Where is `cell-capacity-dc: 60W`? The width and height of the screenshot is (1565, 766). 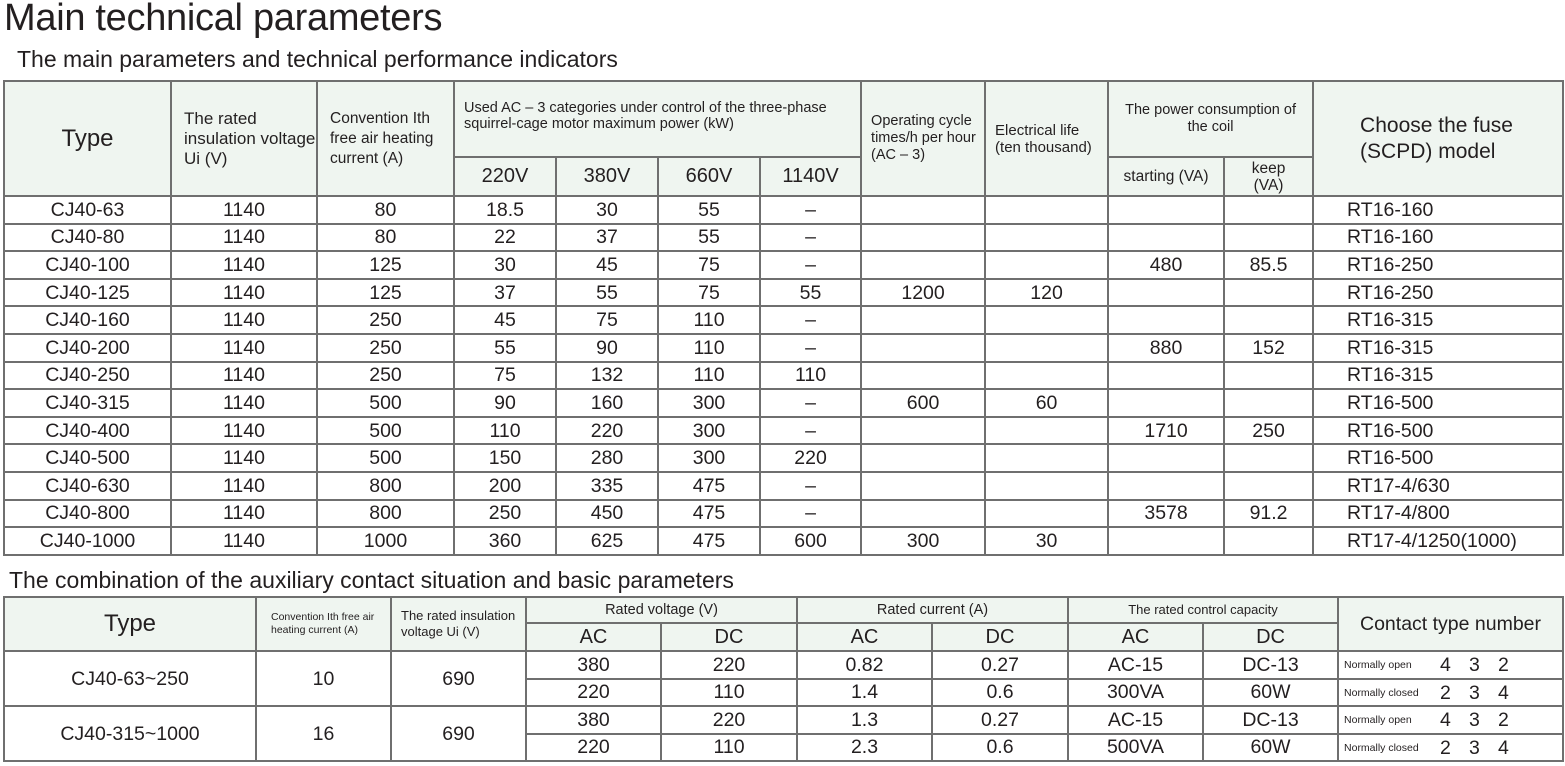 cell-capacity-dc: 60W is located at coordinates (1270, 692).